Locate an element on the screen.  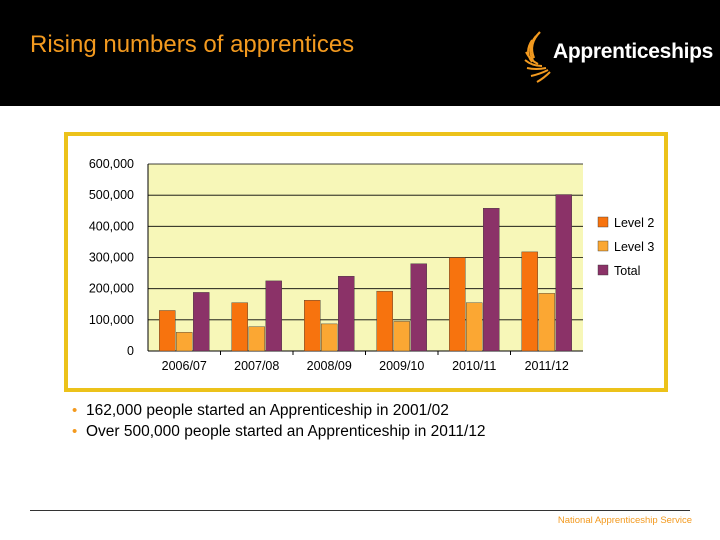
slide-title: Rising numbers of apprentices is located at coordinates (192, 44).